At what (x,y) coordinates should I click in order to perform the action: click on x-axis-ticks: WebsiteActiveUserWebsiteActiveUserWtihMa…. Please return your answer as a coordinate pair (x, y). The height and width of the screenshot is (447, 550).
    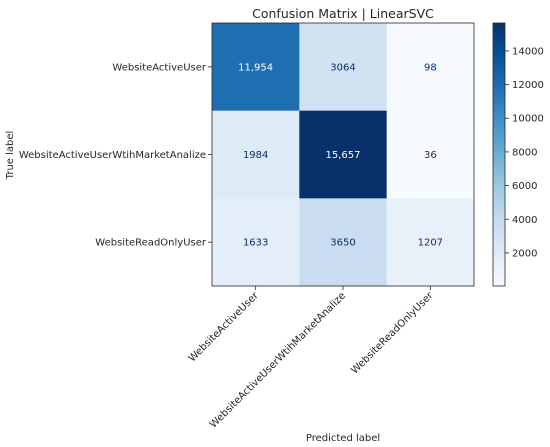
    Looking at the image, I should click on (311, 358).